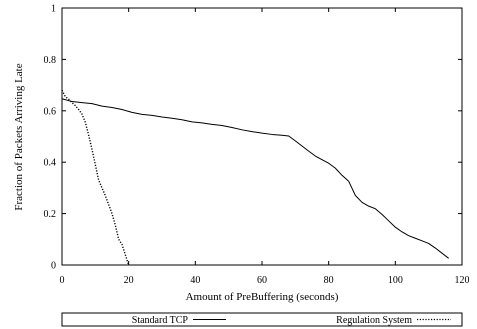 This screenshot has width=477, height=329. What do you see at coordinates (19, 136) in the screenshot?
I see `y-axis-label: Fraction of Packets Arriving Late` at bounding box center [19, 136].